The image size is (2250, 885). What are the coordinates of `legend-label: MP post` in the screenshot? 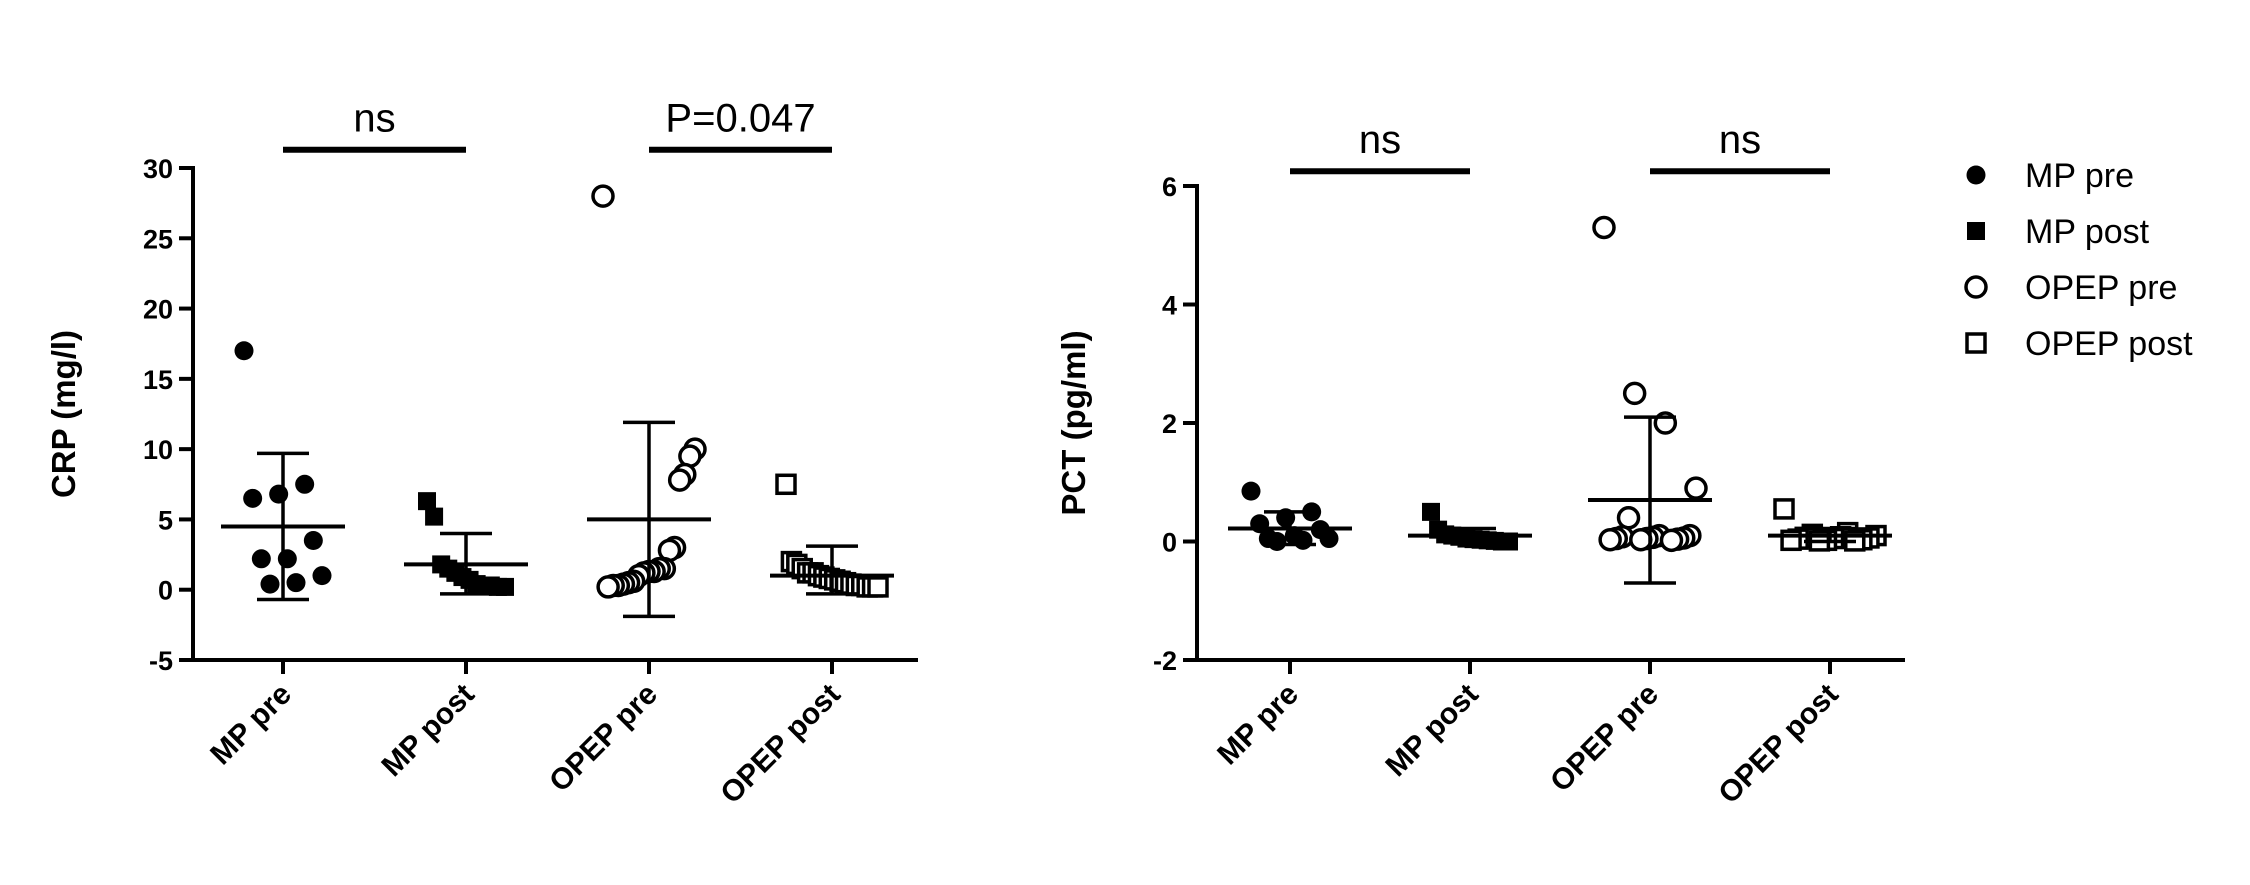 It's located at (2087, 232).